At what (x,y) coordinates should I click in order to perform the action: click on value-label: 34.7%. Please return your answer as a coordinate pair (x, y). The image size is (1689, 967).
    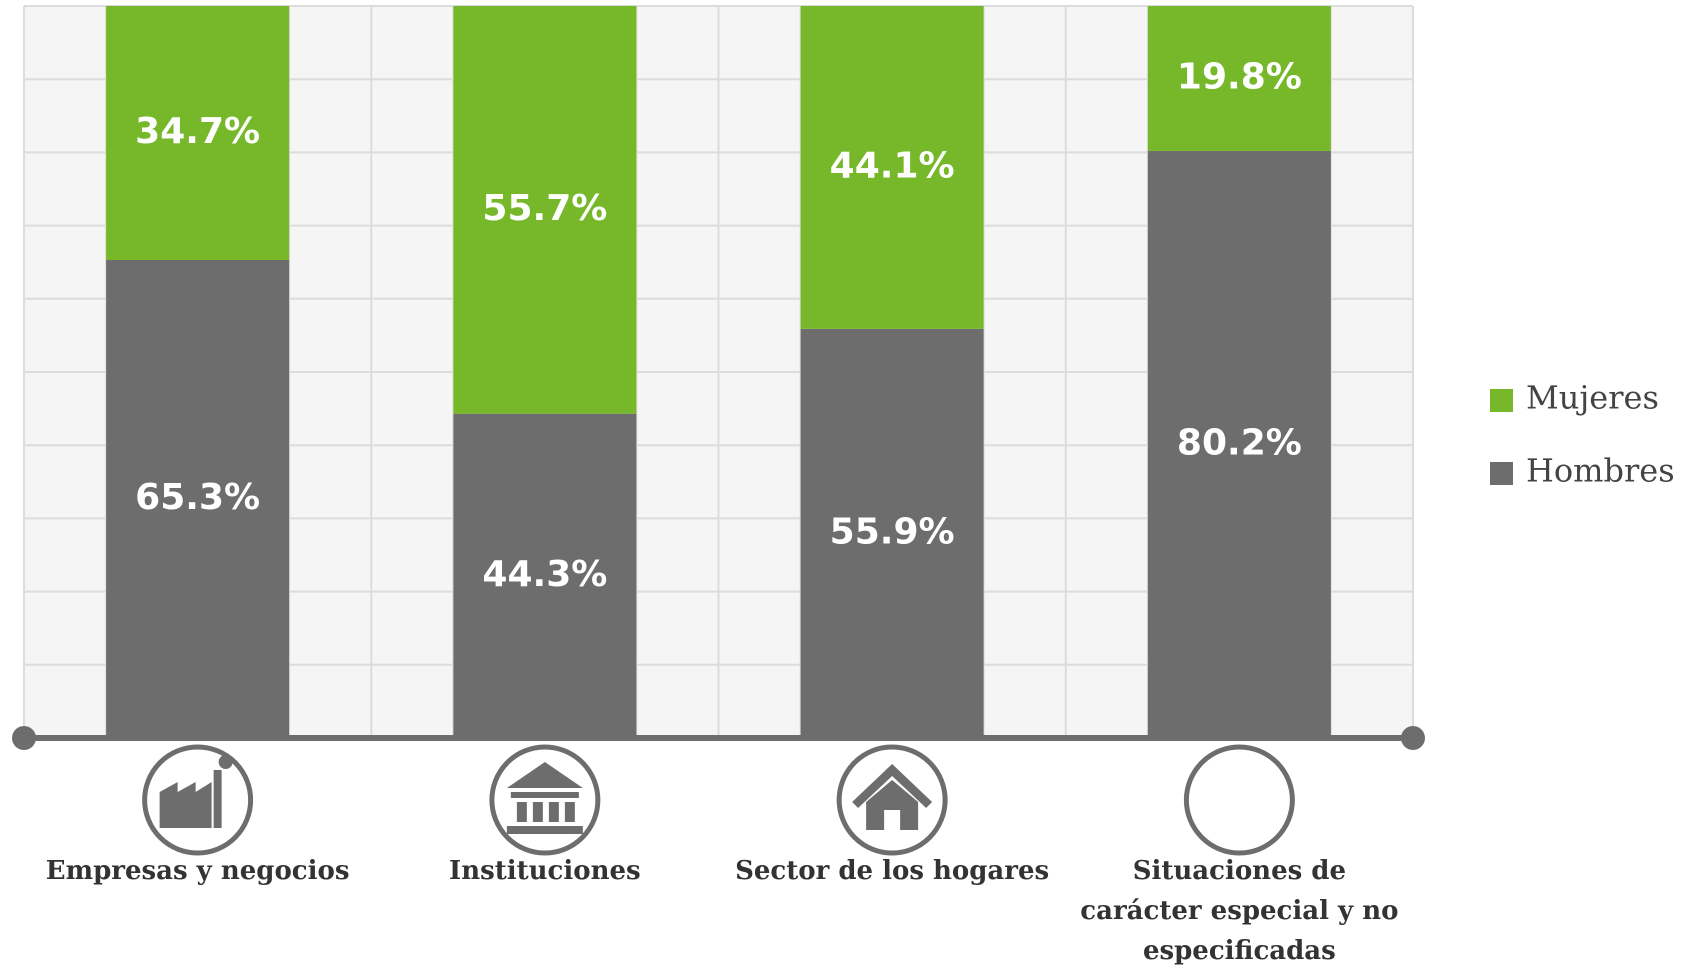
    Looking at the image, I should click on (197, 131).